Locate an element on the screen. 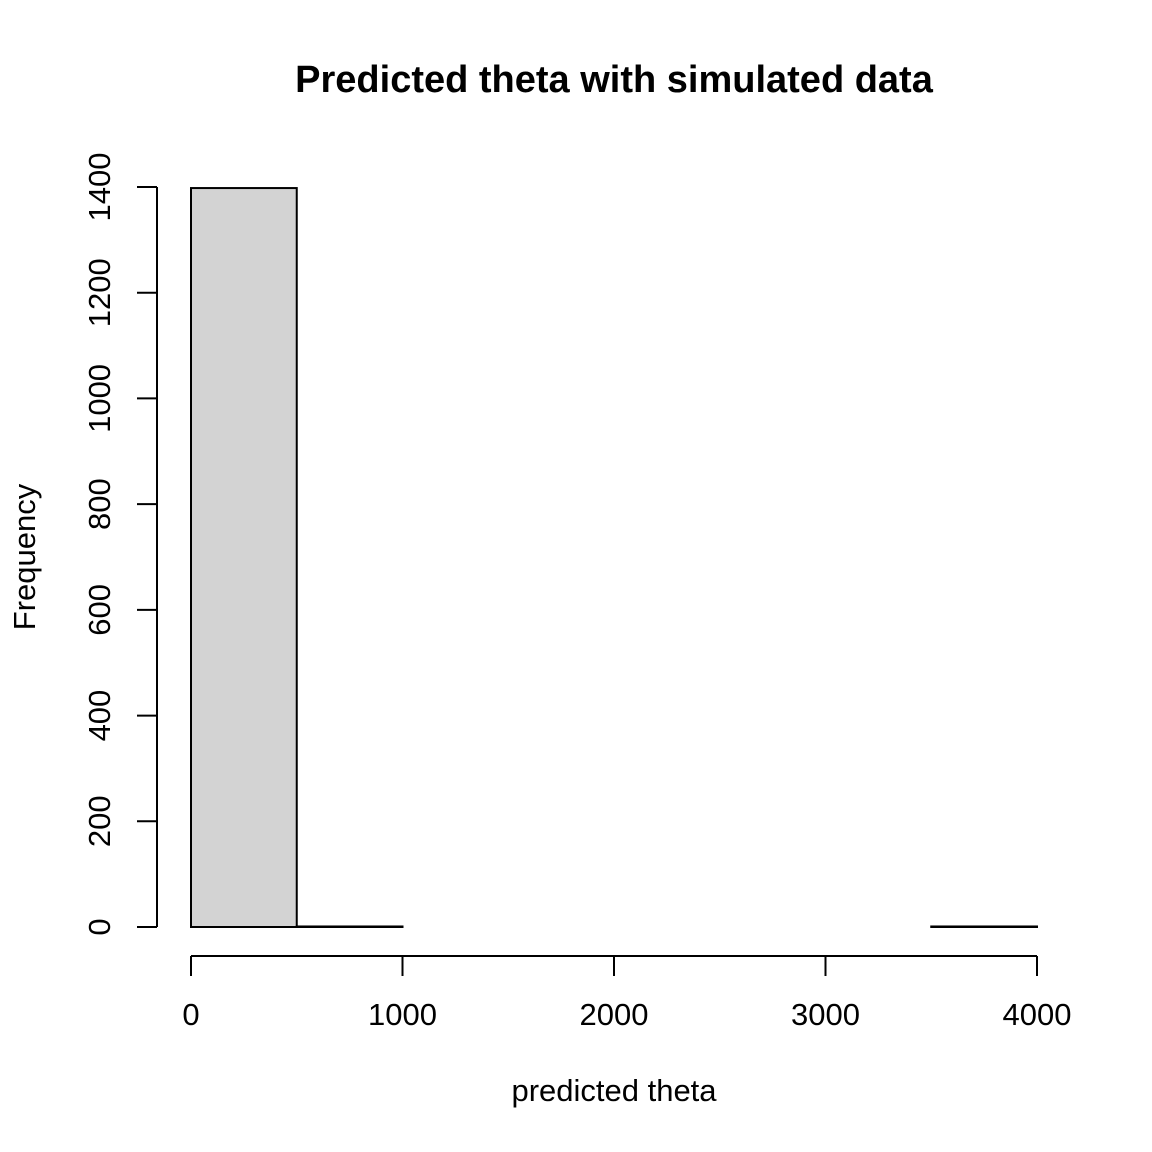  y-tick-label: 1200 is located at coordinates (99, 292).